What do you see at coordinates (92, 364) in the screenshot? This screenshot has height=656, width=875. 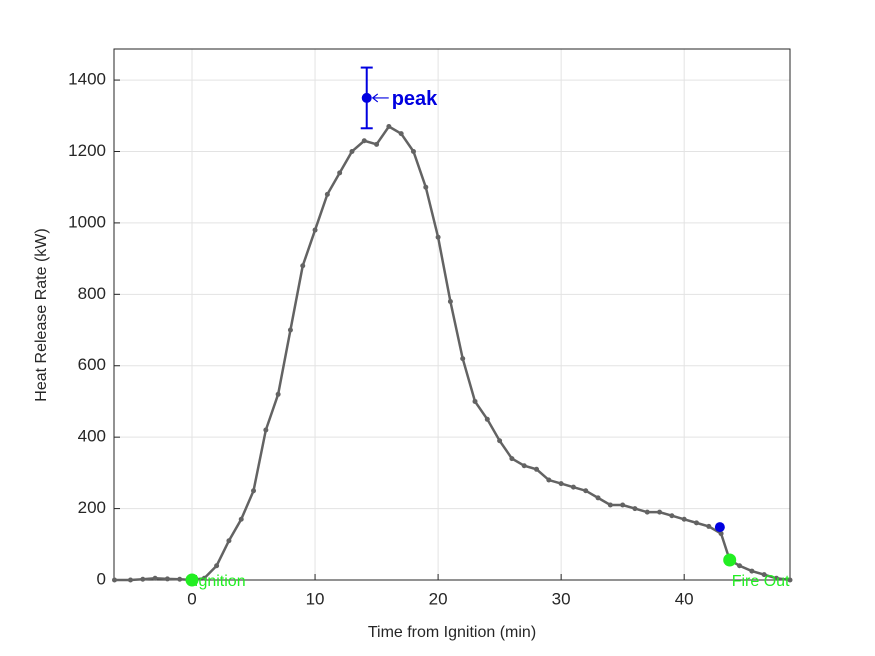 I see `y-tick-label: 600` at bounding box center [92, 364].